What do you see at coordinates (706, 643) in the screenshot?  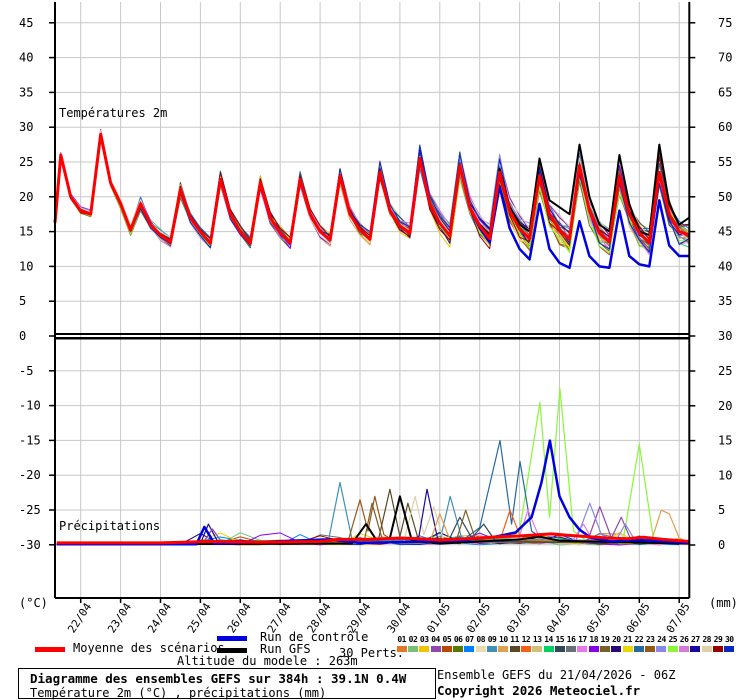 I see `pert-legend-item: 28` at bounding box center [706, 643].